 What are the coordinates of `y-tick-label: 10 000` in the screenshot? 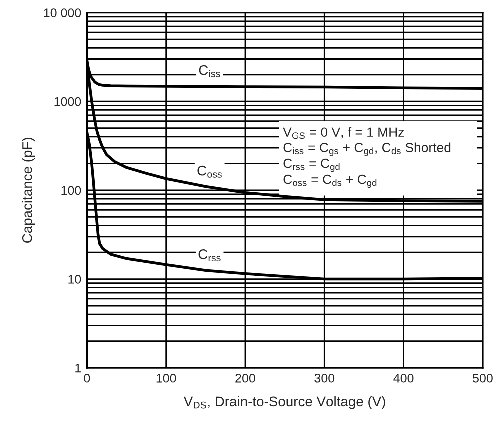 It's located at (63, 13).